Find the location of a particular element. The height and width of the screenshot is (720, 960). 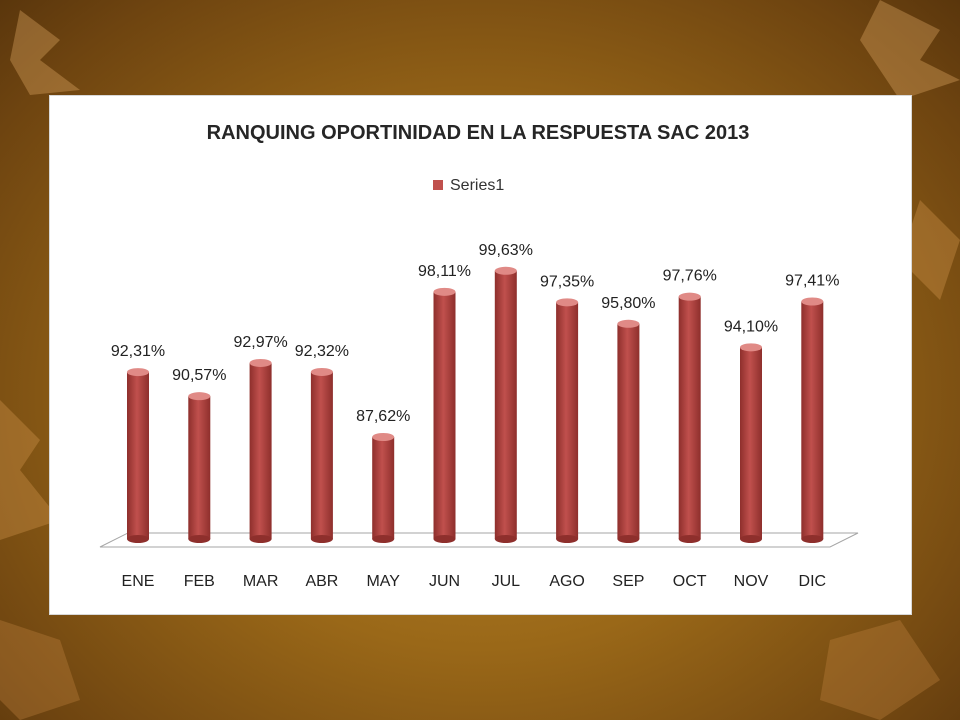

legend-swatch is located at coordinates (438, 185).